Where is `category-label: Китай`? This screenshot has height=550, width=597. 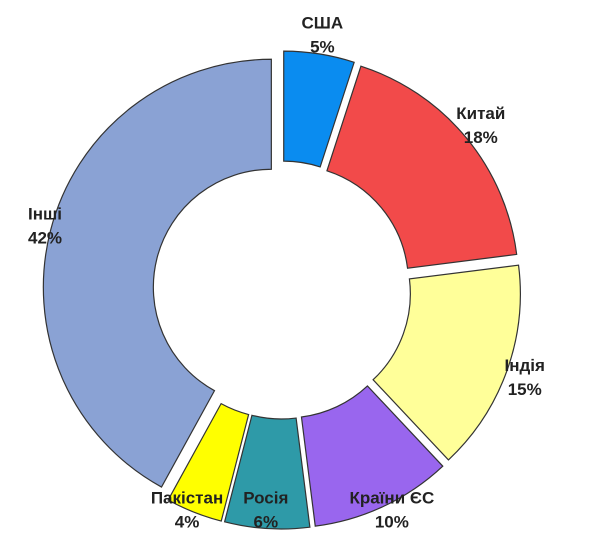
category-label: Китай is located at coordinates (480, 113).